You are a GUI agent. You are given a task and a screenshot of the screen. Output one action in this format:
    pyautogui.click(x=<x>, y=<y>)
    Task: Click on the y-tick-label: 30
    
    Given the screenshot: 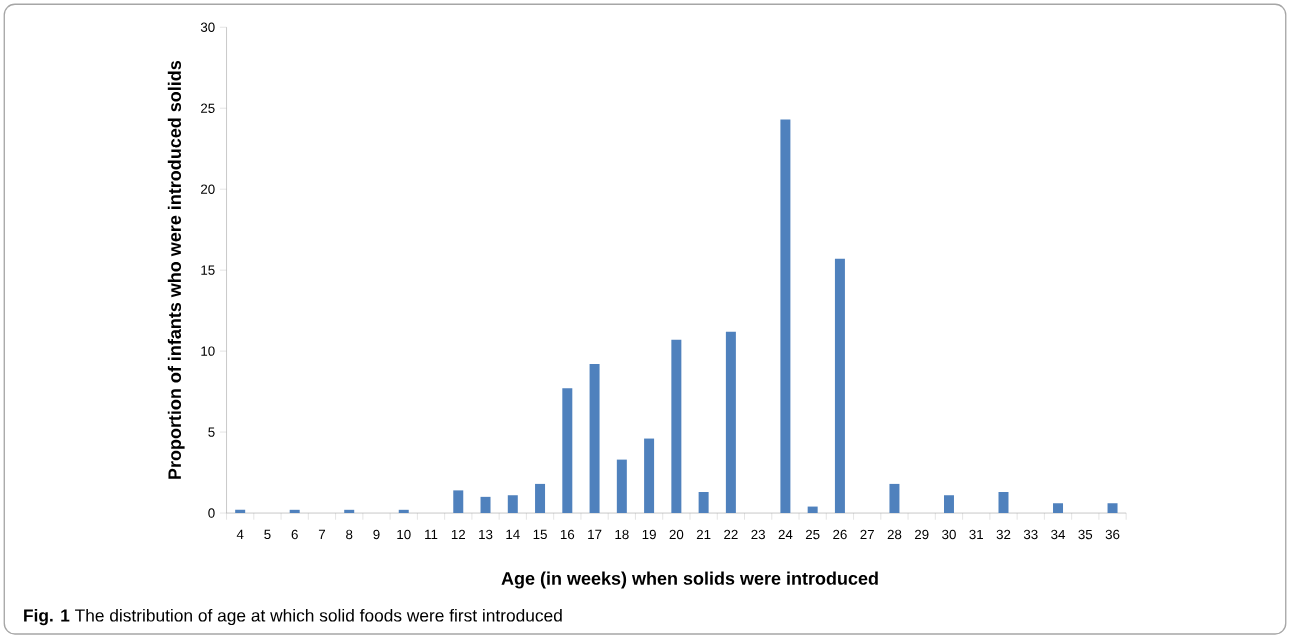 What is the action you would take?
    pyautogui.click(x=207, y=27)
    